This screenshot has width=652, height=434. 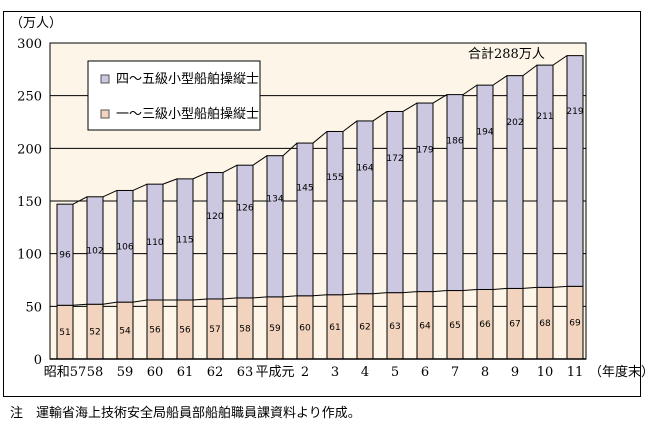 What do you see at coordinates (424, 150) in the screenshot?
I see `data-label-upper: 179` at bounding box center [424, 150].